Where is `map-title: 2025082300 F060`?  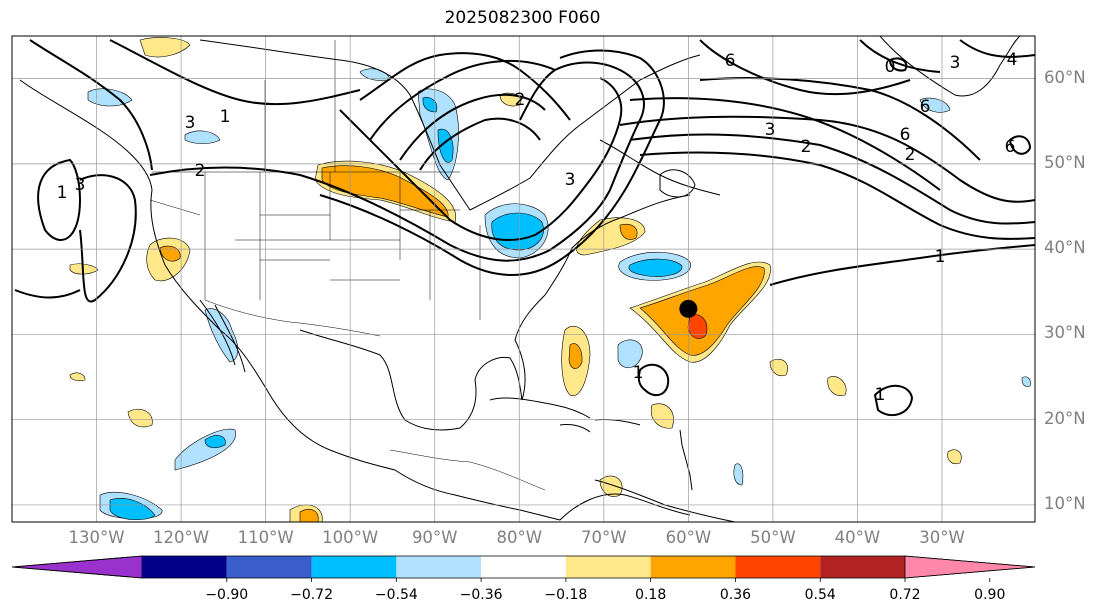 map-title: 2025082300 F060 is located at coordinates (522, 18).